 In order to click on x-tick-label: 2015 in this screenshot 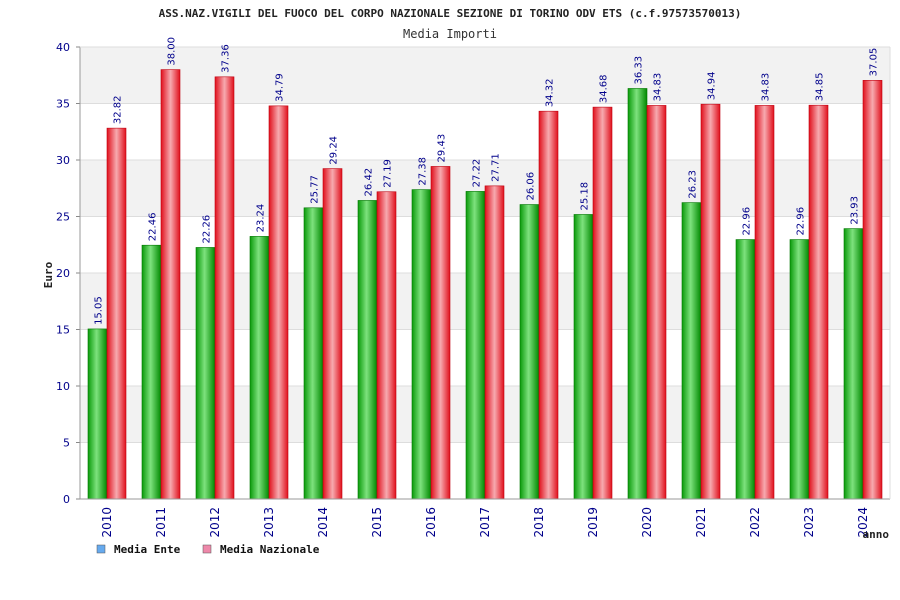, I will do `click(377, 522)`.